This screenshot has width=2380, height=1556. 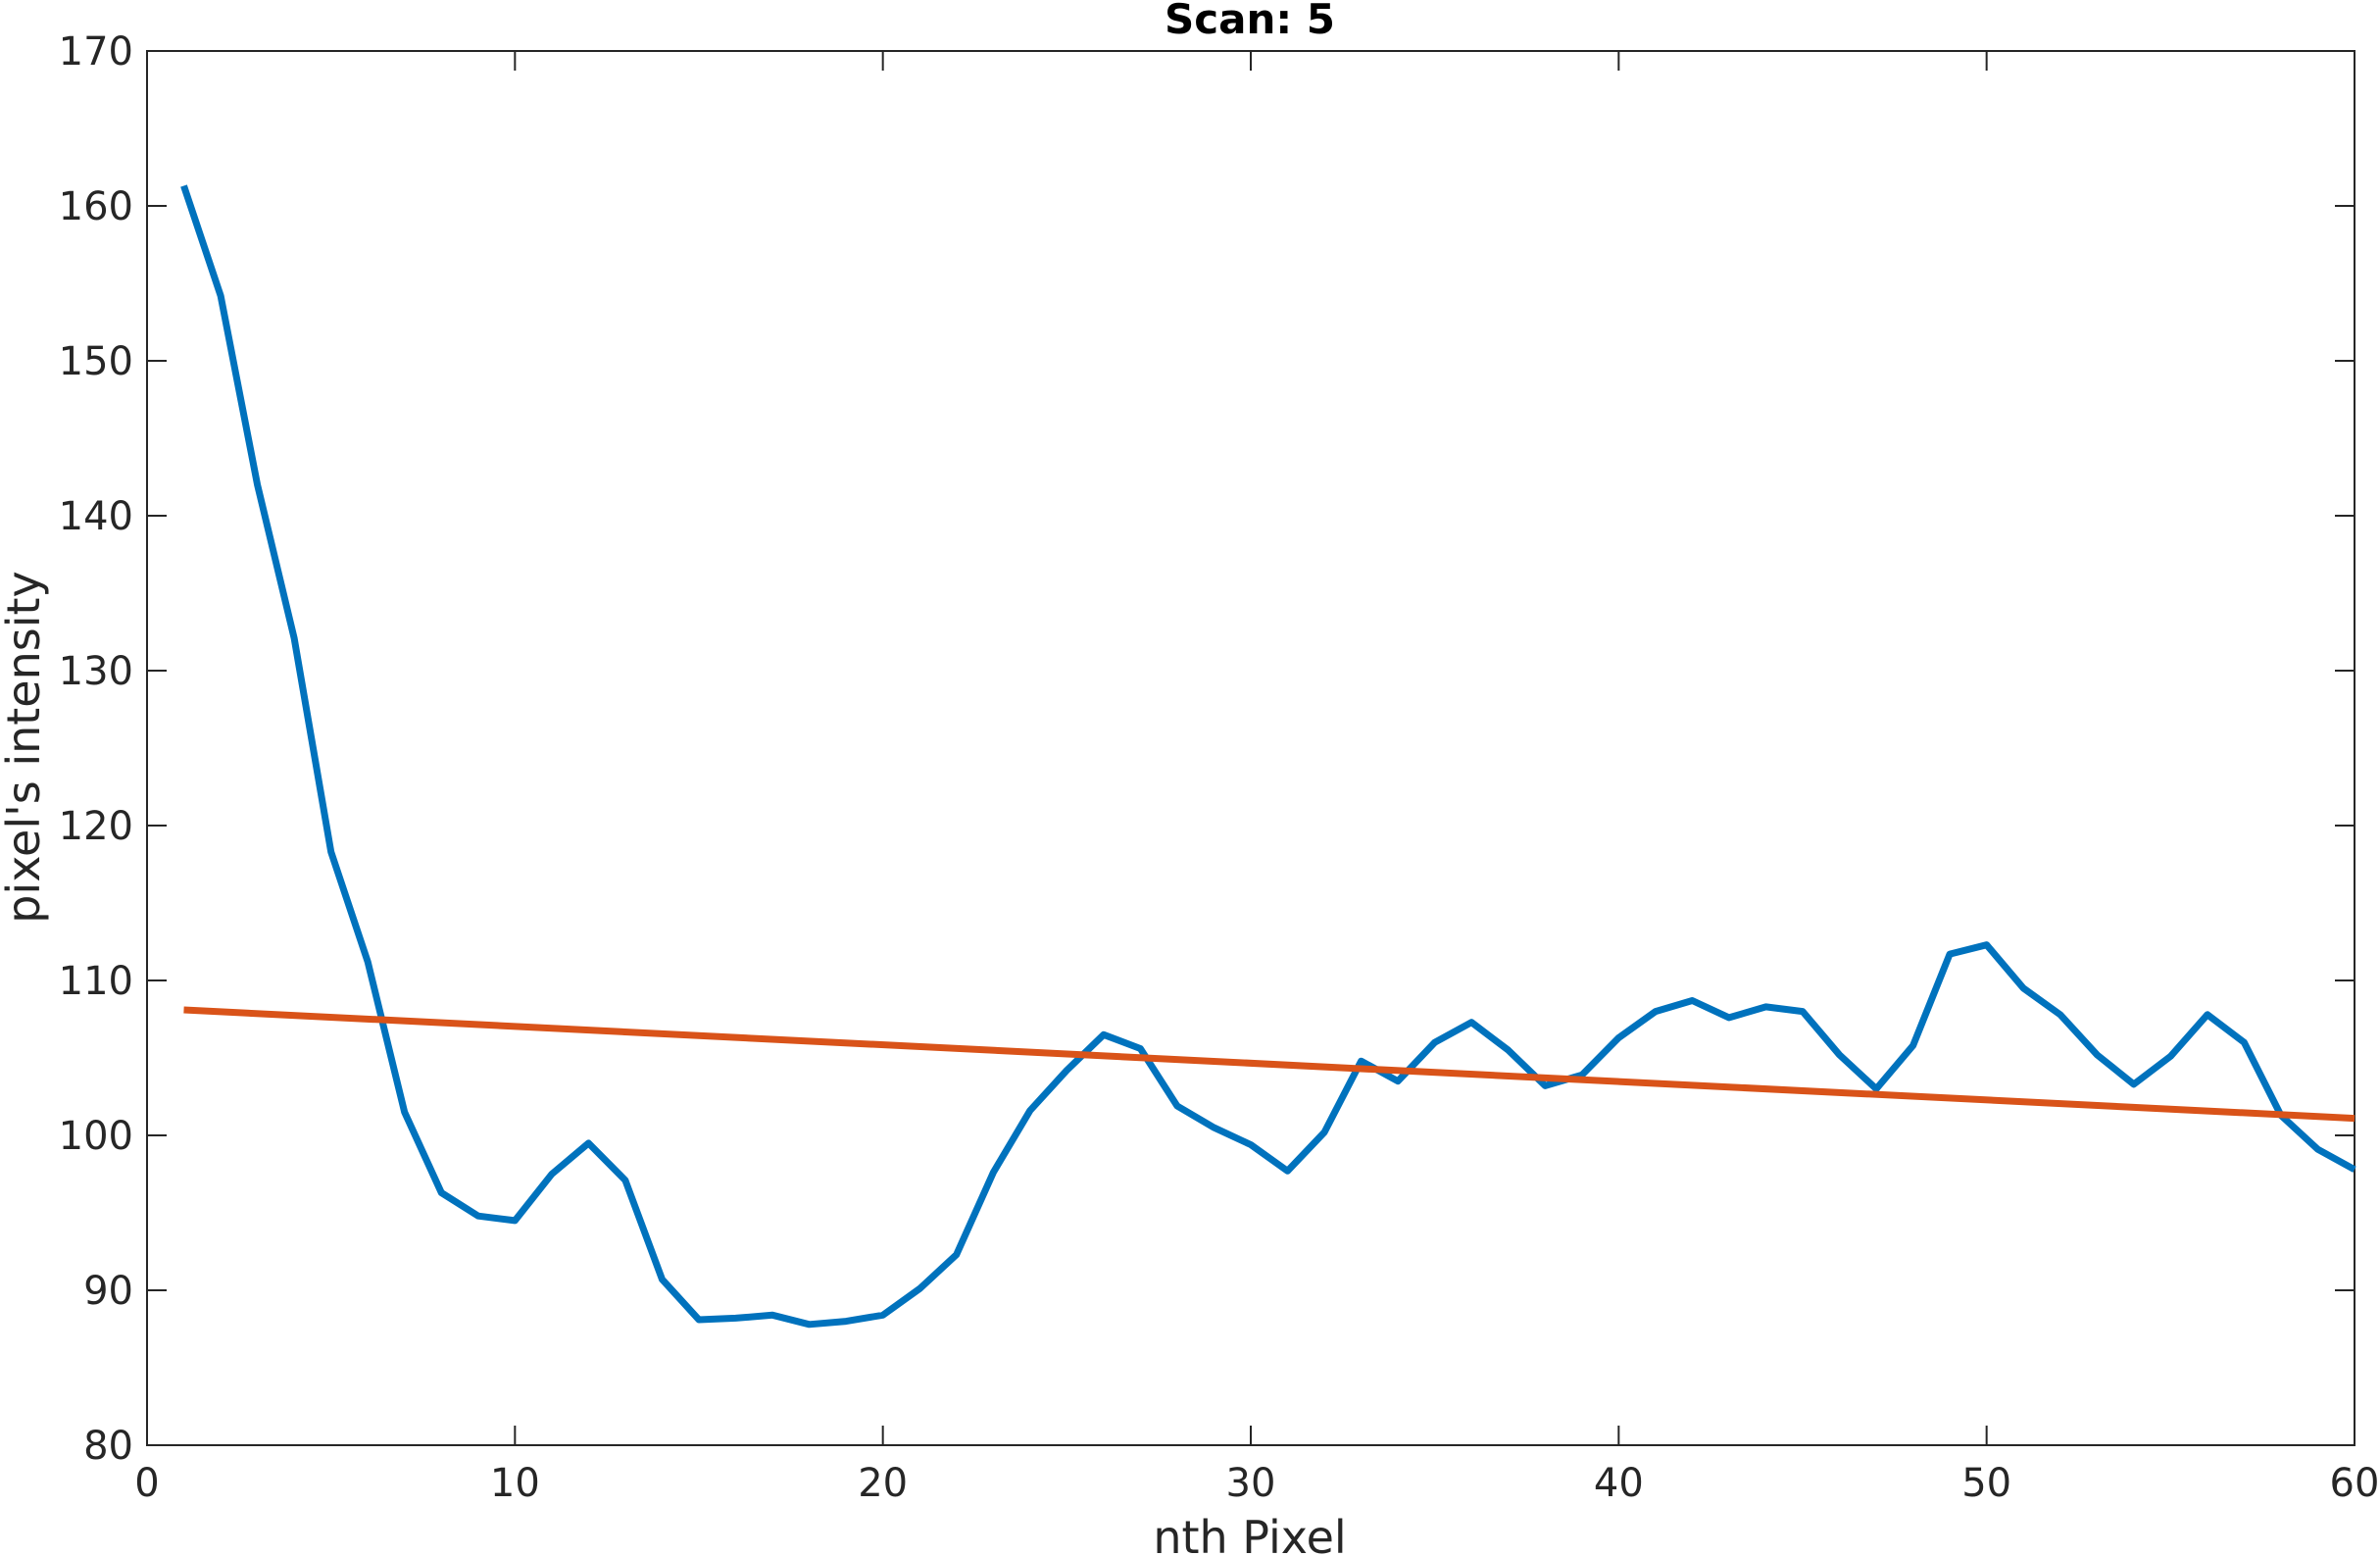 I want to click on x-tick-label: 20, so click(x=883, y=1483).